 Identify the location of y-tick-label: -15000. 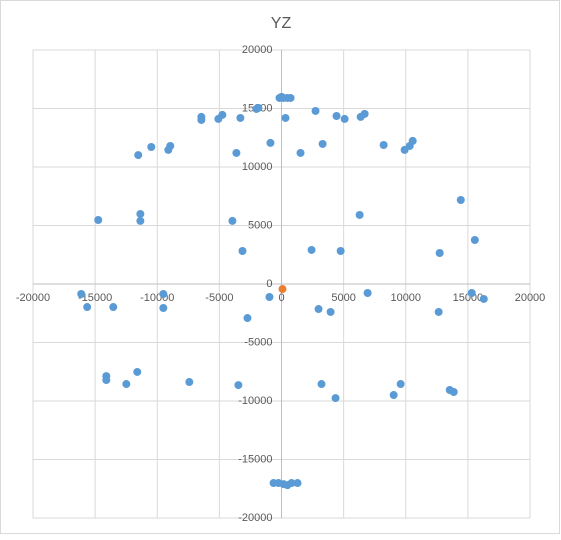
(255, 459).